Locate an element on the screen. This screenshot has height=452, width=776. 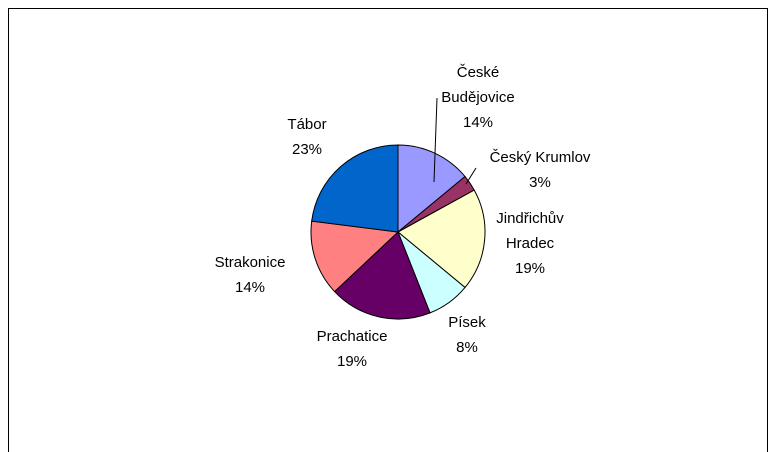
slice-label: Prachatice 19% is located at coordinates (352, 349).